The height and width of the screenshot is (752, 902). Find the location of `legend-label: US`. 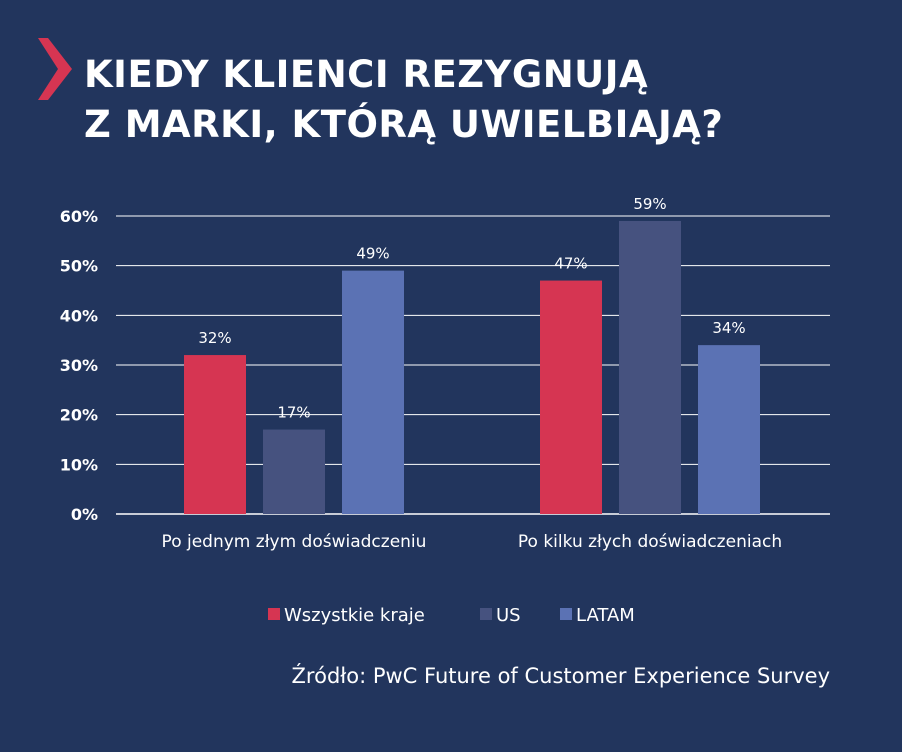

legend-label: US is located at coordinates (508, 615).